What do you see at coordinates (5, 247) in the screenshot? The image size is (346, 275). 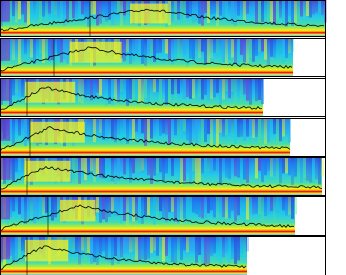 I see `left-edge` at bounding box center [5, 247].